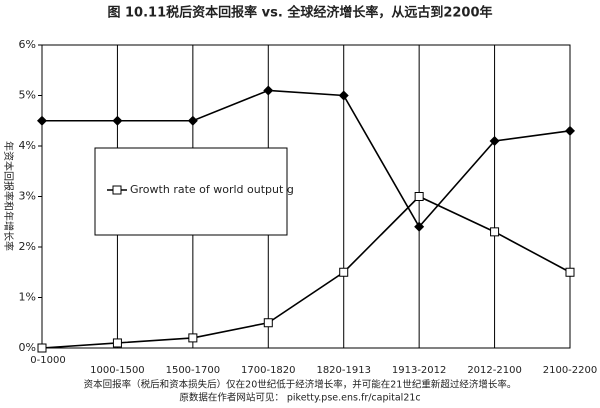 This screenshot has height=408, width=600. Describe the element at coordinates (494, 370) in the screenshot. I see `x-tick-label: 2012-2100` at that location.